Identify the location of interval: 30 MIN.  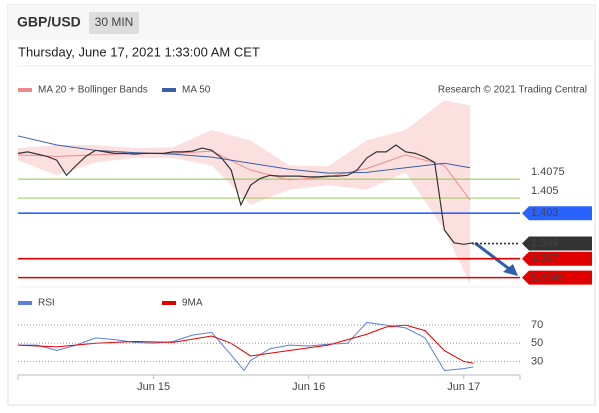
(114, 22).